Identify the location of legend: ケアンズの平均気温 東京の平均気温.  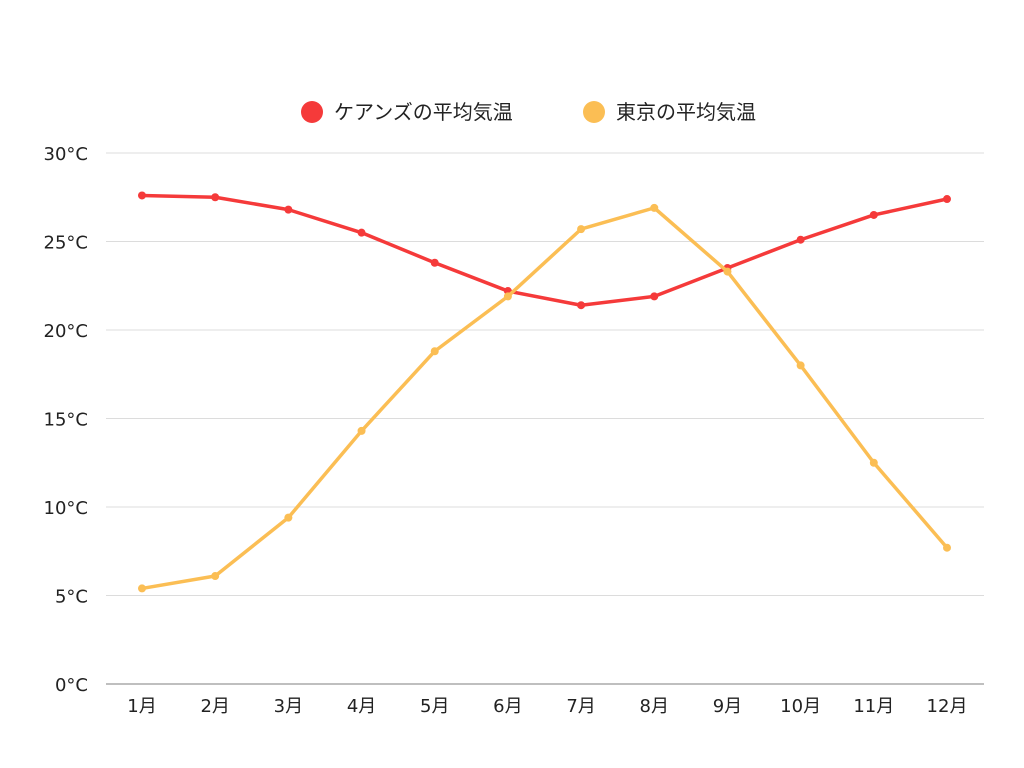
(528, 112).